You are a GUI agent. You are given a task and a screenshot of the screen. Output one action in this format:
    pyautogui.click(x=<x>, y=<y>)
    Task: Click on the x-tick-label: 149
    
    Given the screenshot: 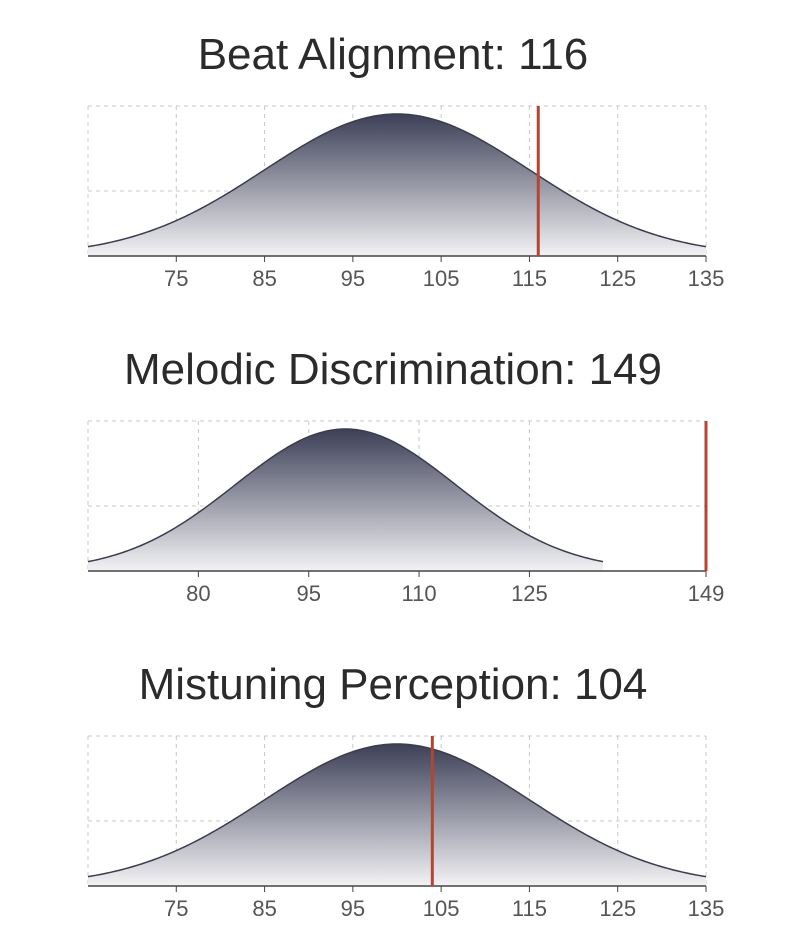 What is the action you would take?
    pyautogui.click(x=706, y=593)
    